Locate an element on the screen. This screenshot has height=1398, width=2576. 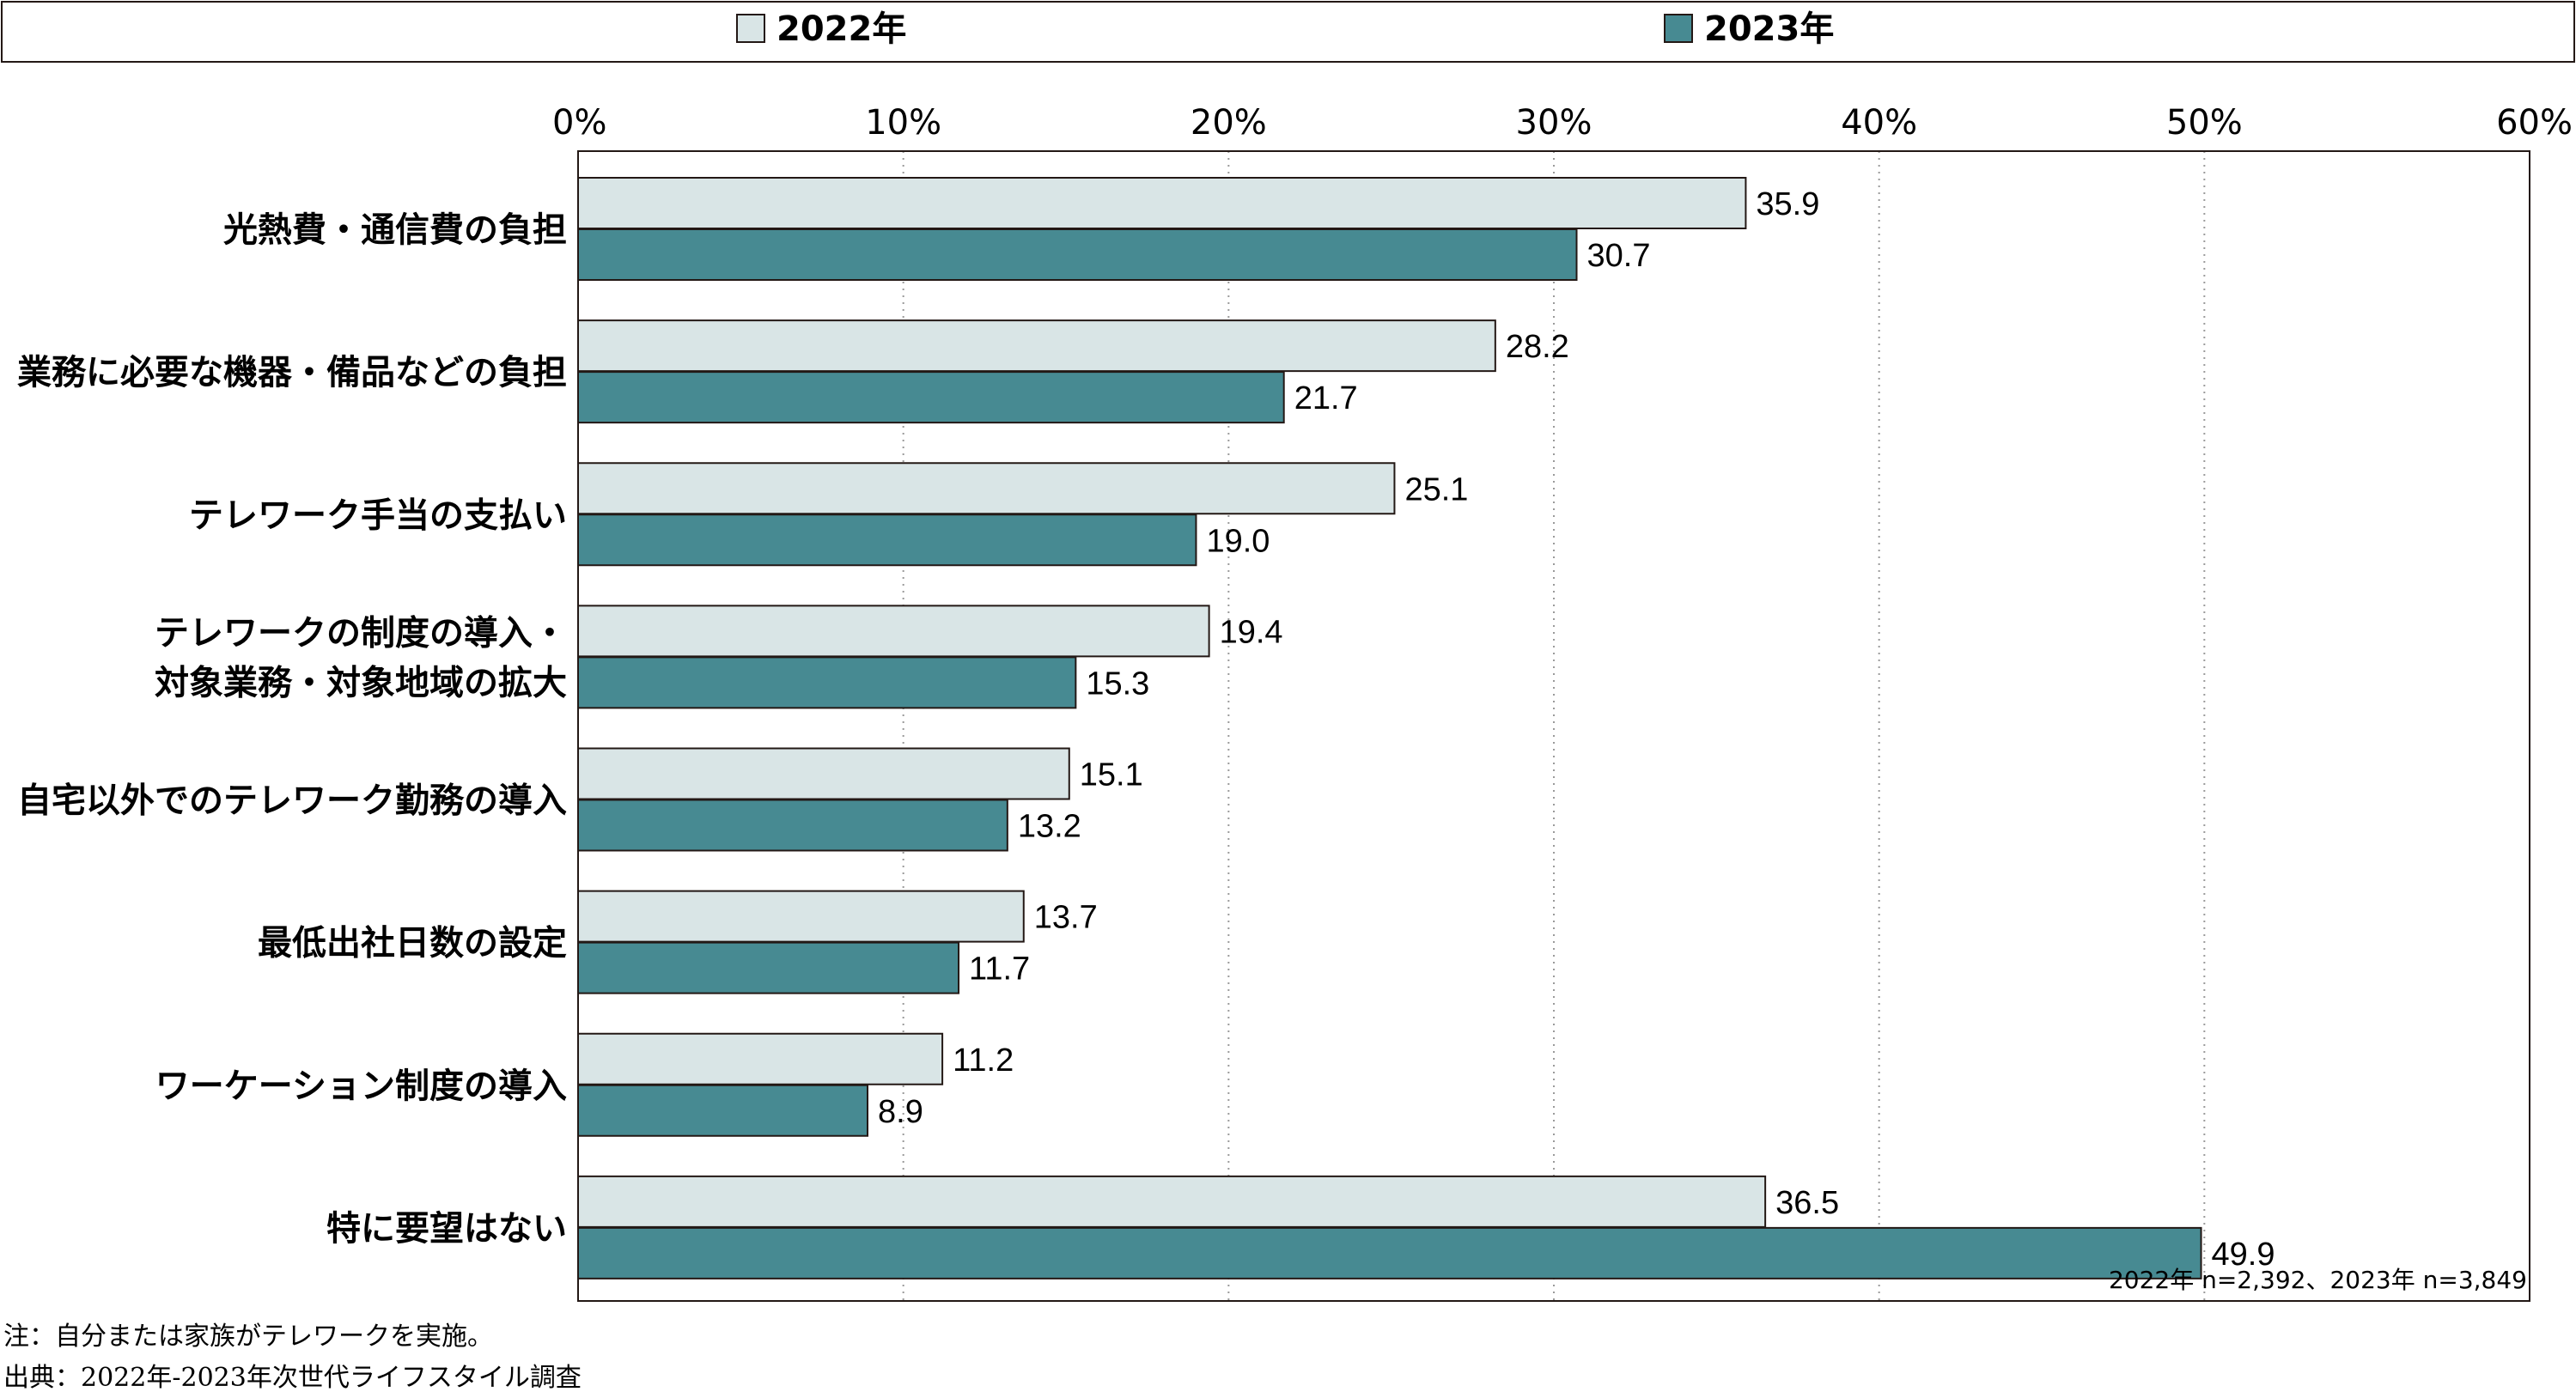
data-label: 13.7 is located at coordinates (1066, 918).